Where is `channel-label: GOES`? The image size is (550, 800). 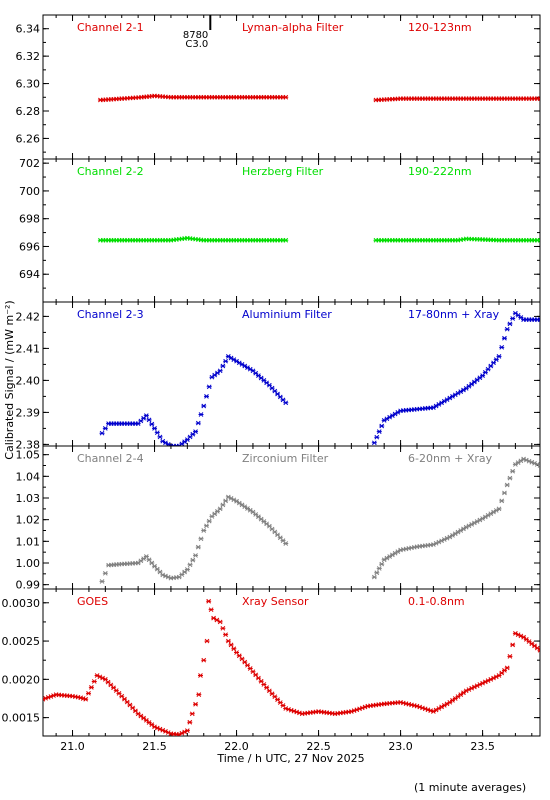 channel-label: GOES is located at coordinates (92, 601).